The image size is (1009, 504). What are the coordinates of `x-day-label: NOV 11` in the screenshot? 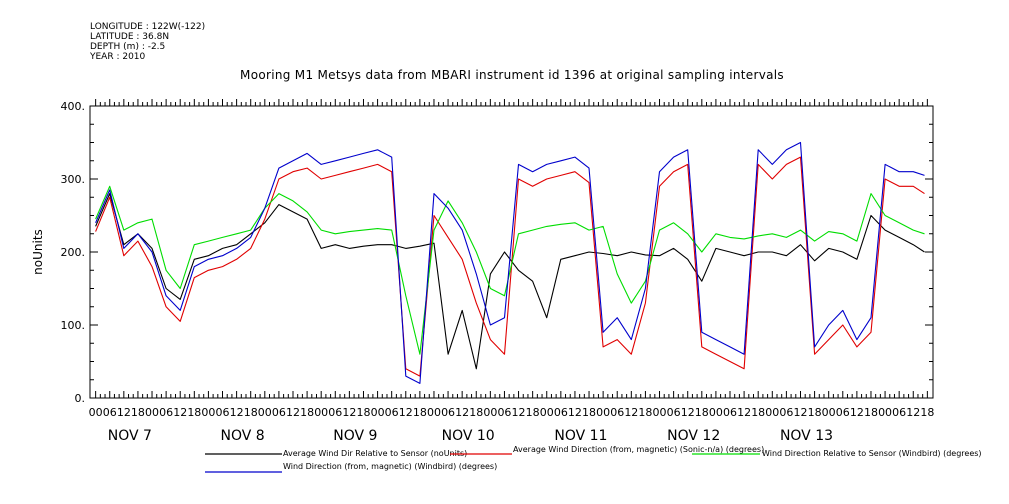 It's located at (580, 436).